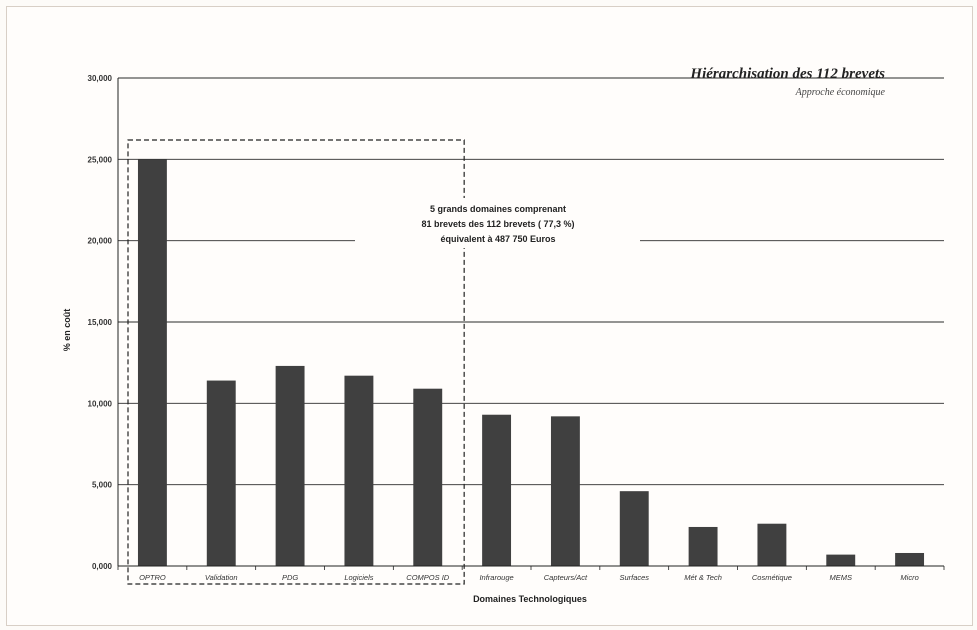 Image resolution: width=977 pixels, height=630 pixels. What do you see at coordinates (100, 403) in the screenshot?
I see `y-tick-label: 10,000` at bounding box center [100, 403].